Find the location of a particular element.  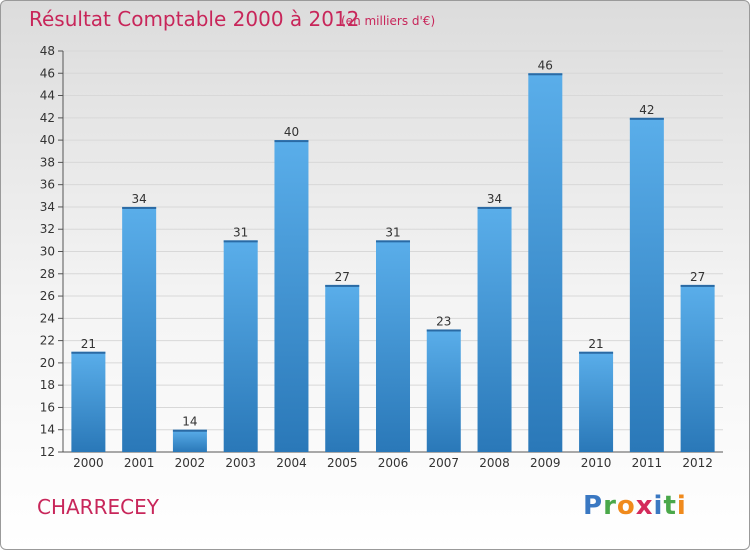

y-tick-label: 34 is located at coordinates (47, 207).